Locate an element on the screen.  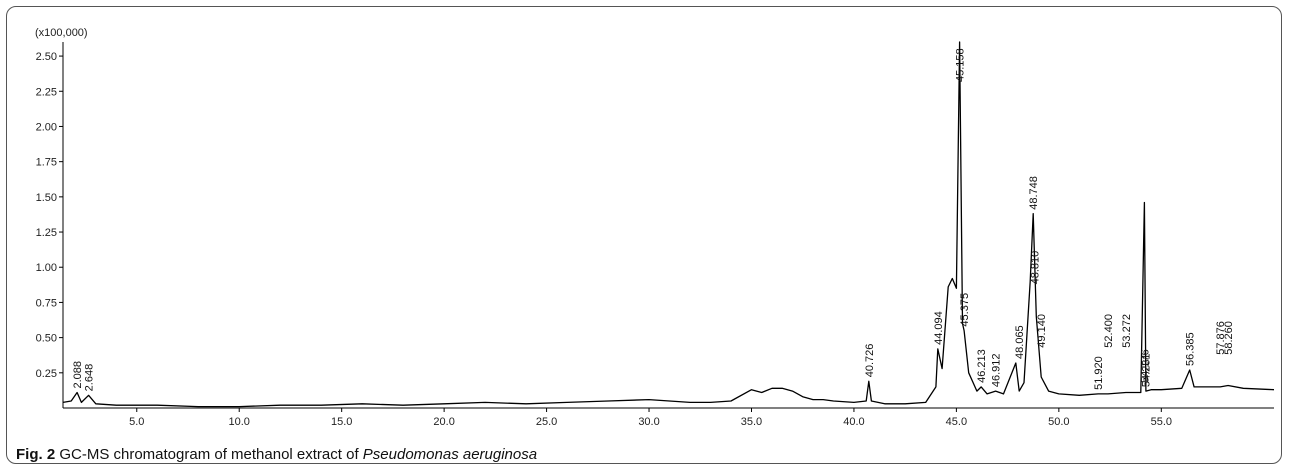
peak-label: 57.876 is located at coordinates (1221, 338).